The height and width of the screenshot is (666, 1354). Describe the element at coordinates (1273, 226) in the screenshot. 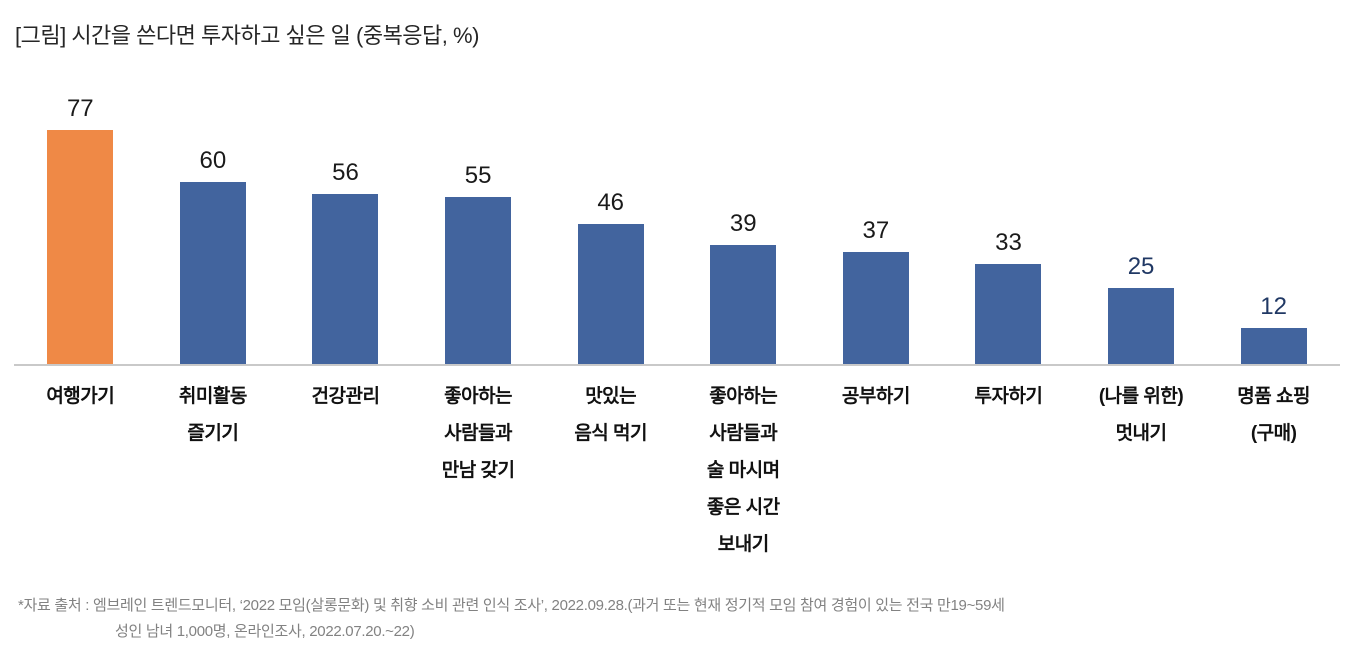

I see `bar-column: 12` at that location.